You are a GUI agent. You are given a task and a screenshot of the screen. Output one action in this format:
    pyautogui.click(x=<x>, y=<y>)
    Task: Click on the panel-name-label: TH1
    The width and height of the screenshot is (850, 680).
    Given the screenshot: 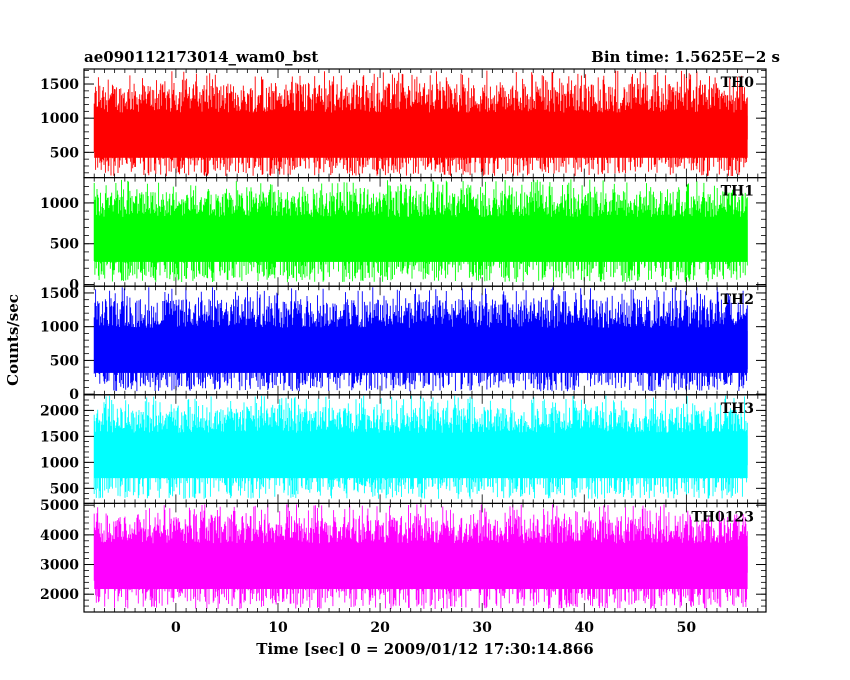 What is the action you would take?
    pyautogui.click(x=737, y=192)
    